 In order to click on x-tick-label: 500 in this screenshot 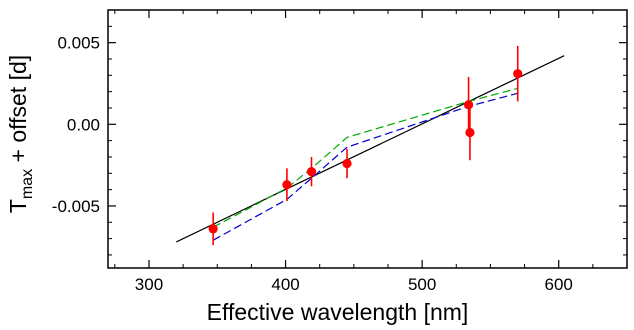, I will do `click(422, 284)`.